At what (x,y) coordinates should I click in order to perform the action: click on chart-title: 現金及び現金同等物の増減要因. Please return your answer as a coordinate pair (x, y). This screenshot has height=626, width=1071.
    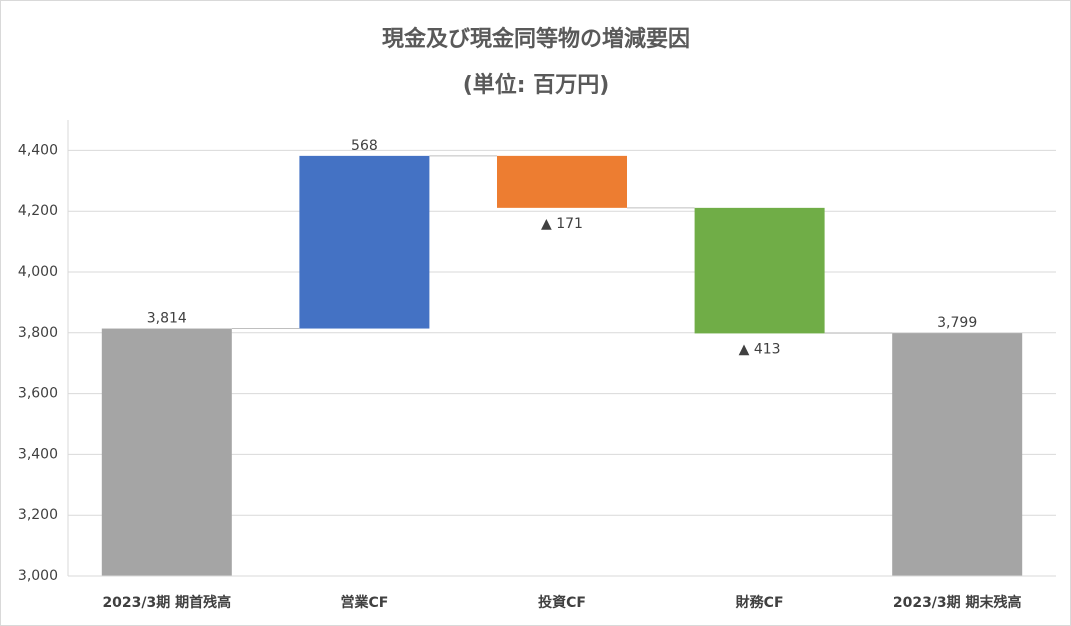
    Looking at the image, I should click on (536, 39).